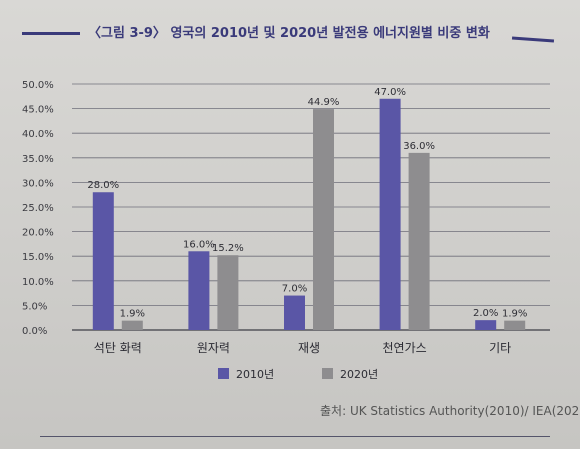 The width and height of the screenshot is (580, 449). I want to click on y-tick-label: 40.0%, so click(38, 134).